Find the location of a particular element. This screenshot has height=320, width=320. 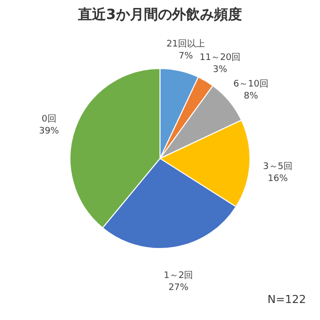

data-label: 7% is located at coordinates (186, 56).